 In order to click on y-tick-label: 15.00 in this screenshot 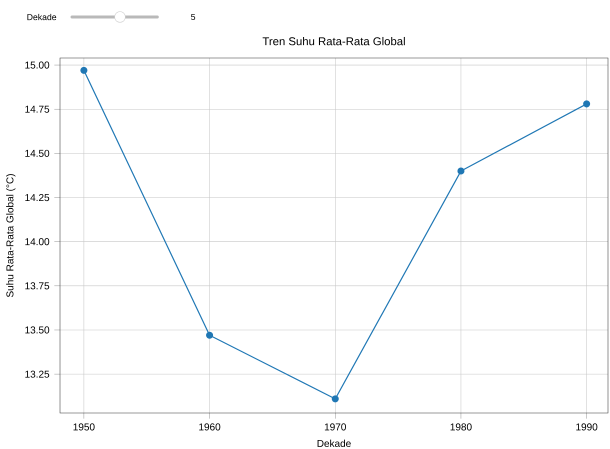, I will do `click(37, 65)`.